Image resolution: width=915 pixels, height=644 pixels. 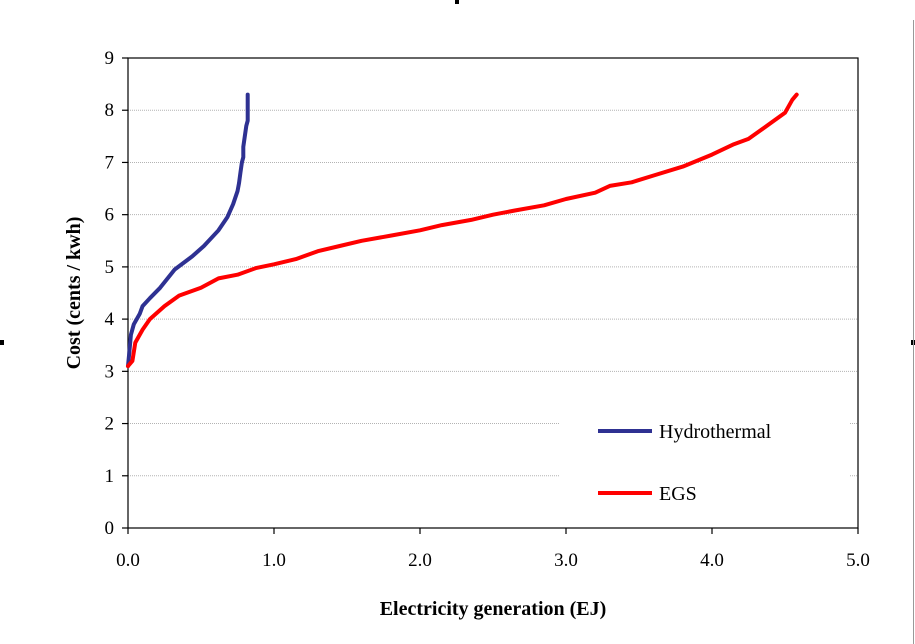 What do you see at coordinates (858, 560) in the screenshot?
I see `x-tick-label: 5.0` at bounding box center [858, 560].